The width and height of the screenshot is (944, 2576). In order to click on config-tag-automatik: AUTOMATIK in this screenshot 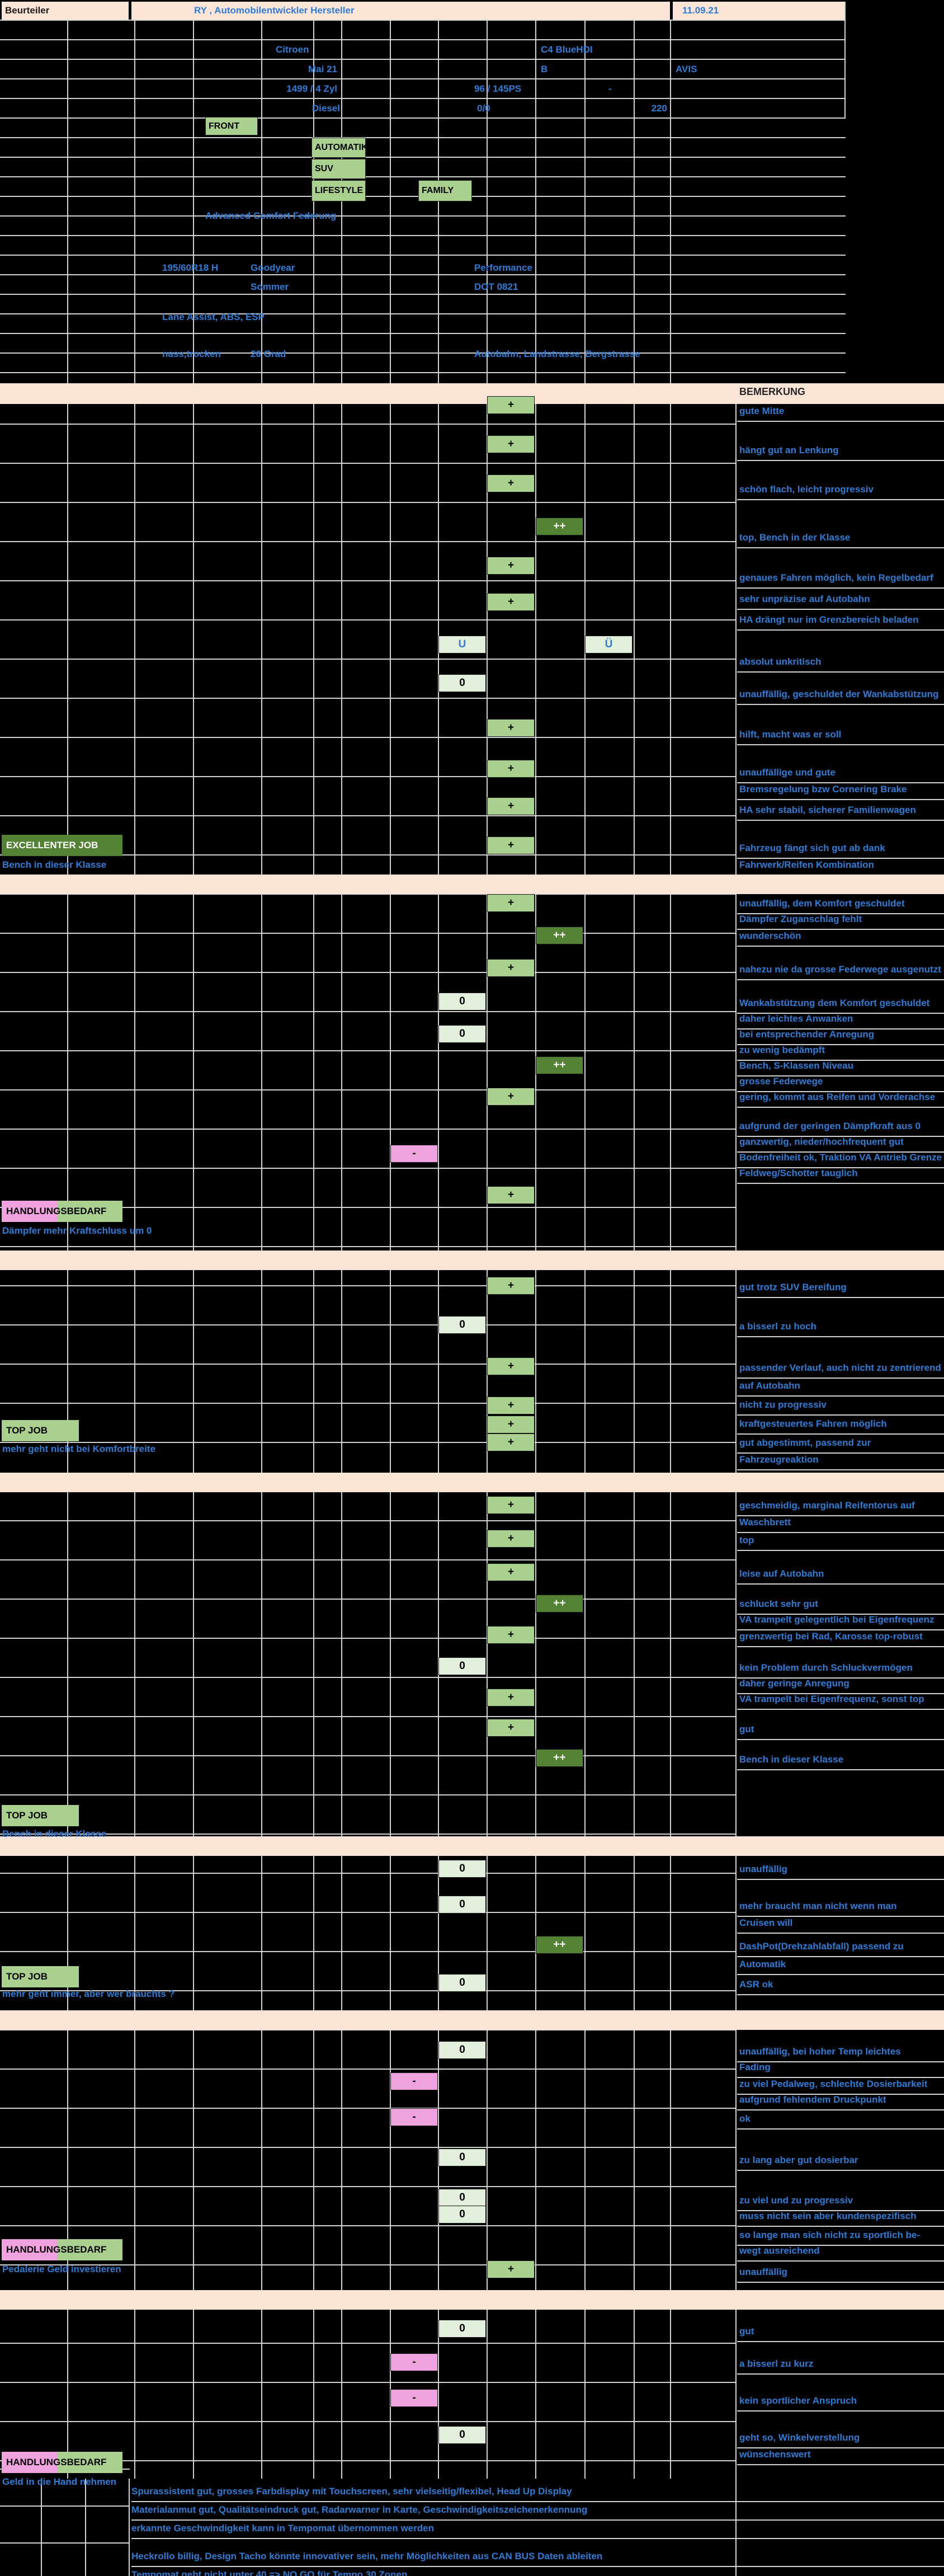, I will do `click(339, 148)`.